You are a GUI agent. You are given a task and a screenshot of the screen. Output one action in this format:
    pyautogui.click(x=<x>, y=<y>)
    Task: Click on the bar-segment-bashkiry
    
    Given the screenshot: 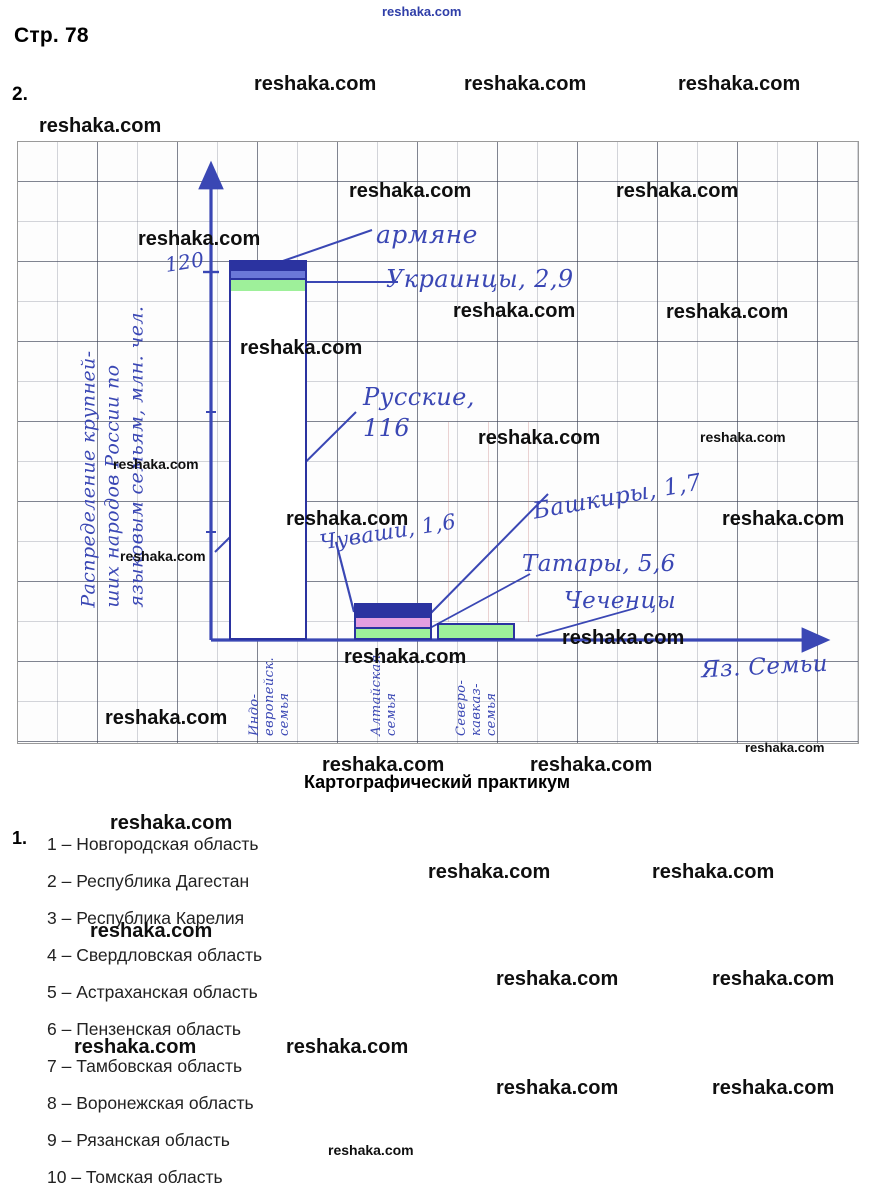 What is the action you would take?
    pyautogui.click(x=393, y=609)
    